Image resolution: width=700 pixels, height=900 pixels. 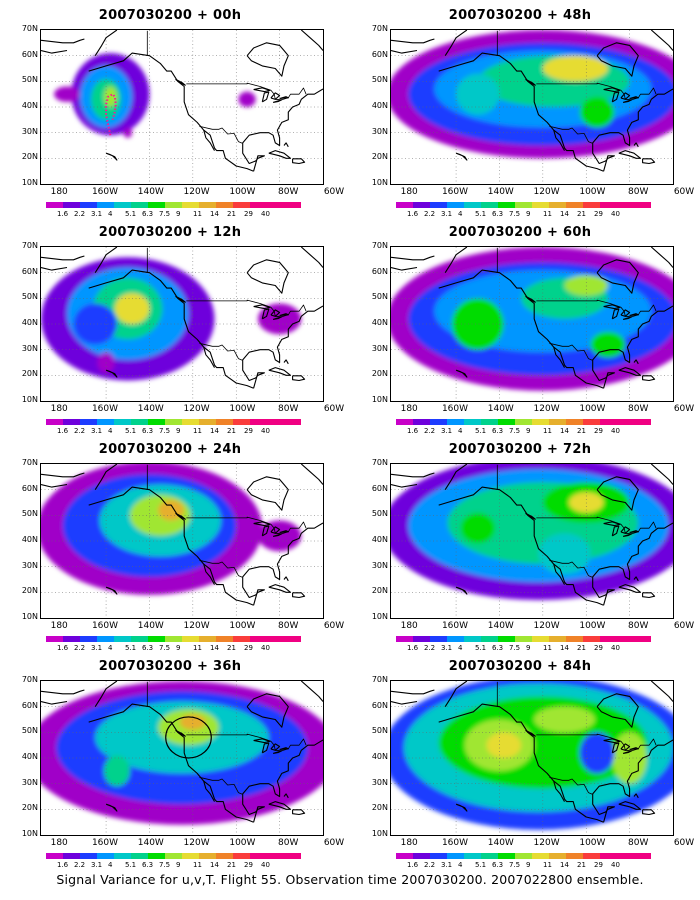 I want to click on colorbar-labels: 1.6 2.2 3.1 4 5.1 6.3 7.5 9 11 14 21 29 40, so click(x=508, y=431).